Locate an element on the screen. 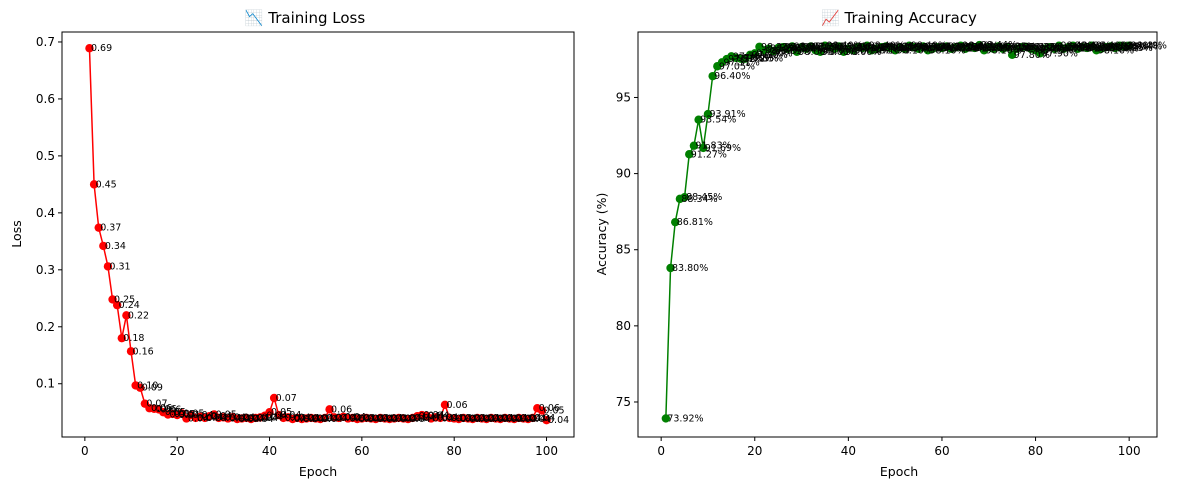 The width and height of the screenshot is (1185, 490). loss-data-label: 0.05 is located at coordinates (553, 411).